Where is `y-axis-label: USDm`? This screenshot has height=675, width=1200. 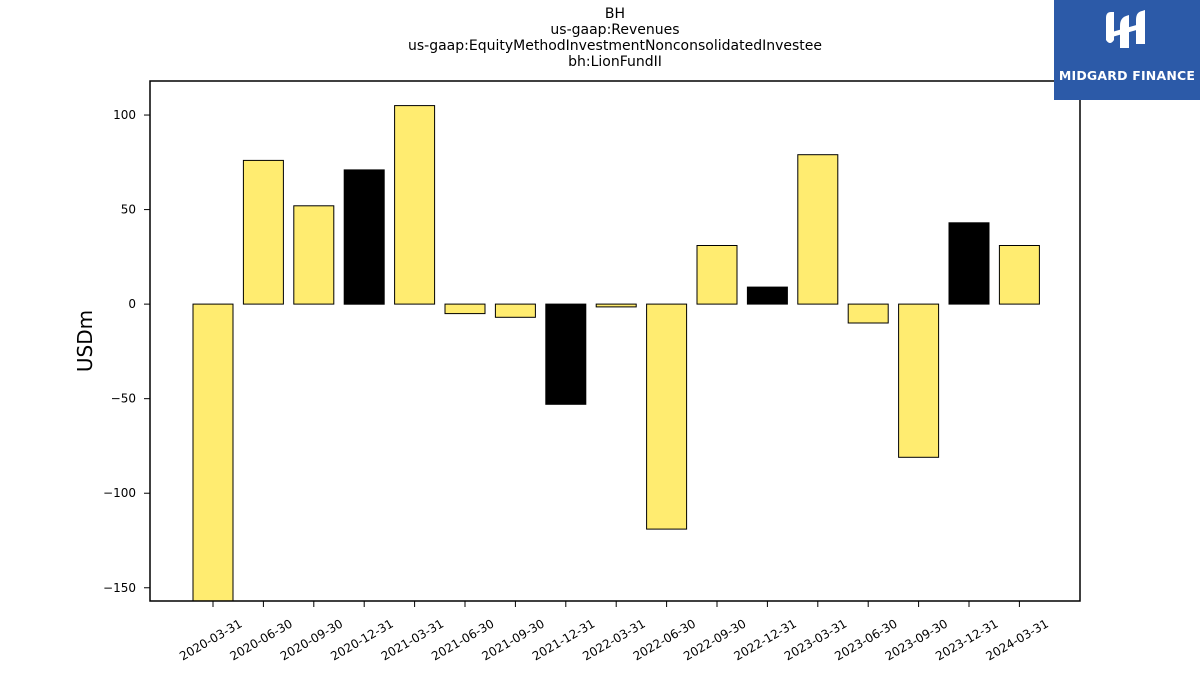
y-axis-label: USDm is located at coordinates (85, 341).